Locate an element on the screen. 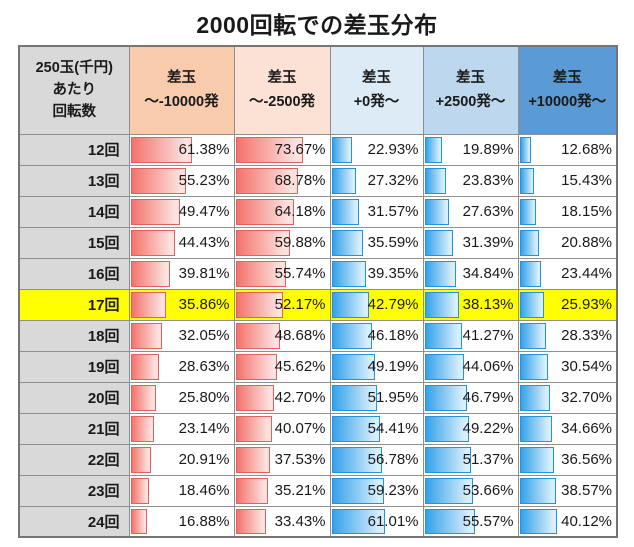 Image resolution: width=634 pixels, height=547 pixels. row-label: 19回 is located at coordinates (74, 366).